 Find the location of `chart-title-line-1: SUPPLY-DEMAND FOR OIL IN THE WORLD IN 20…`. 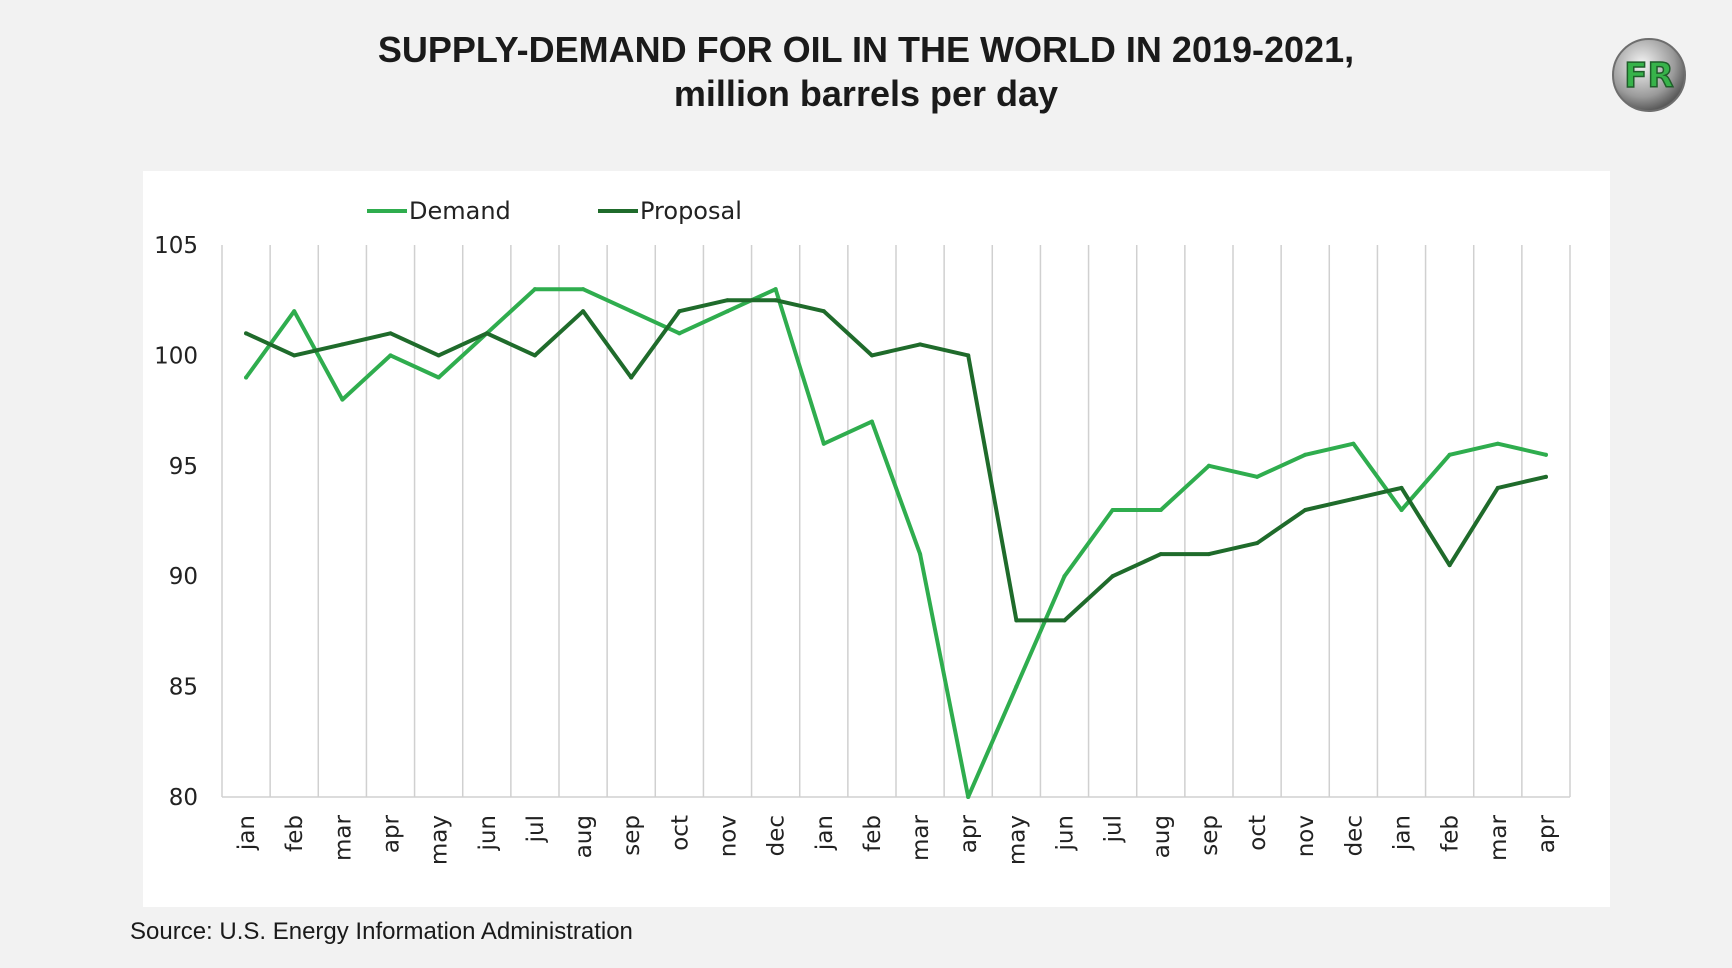

chart-title-line-1: SUPPLY-DEMAND FOR OIL IN THE WORLD IN 20… is located at coordinates (866, 49).